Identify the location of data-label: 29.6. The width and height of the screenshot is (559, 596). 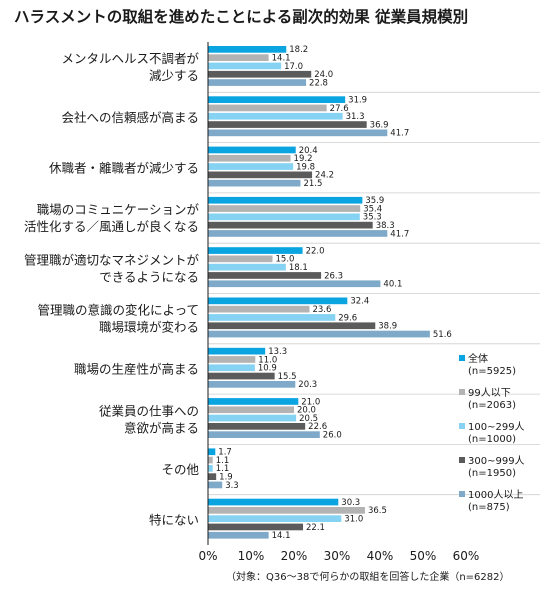
(347, 318).